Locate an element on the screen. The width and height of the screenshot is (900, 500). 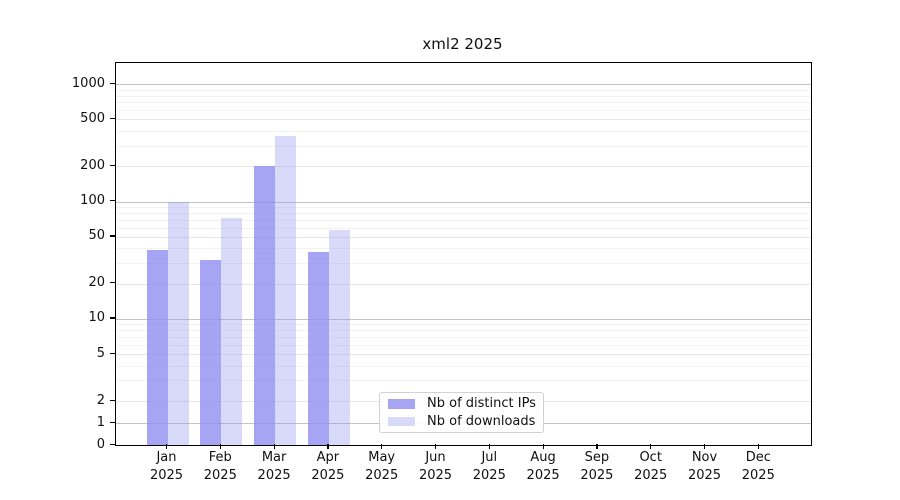
x-tick-label-nov: Nov 2025 is located at coordinates (704, 466).